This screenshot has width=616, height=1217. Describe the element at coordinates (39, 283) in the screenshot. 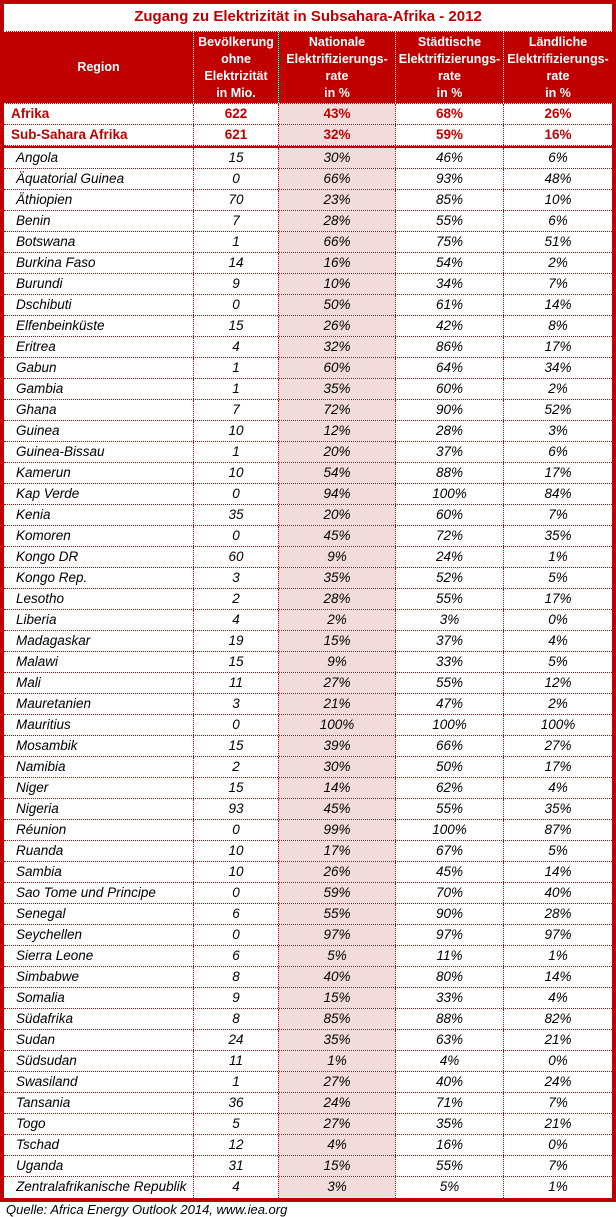

I see `region-cell: Burundi` at that location.